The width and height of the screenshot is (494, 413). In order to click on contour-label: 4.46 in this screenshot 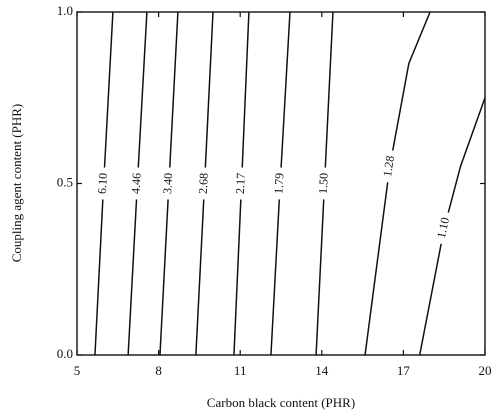, I will do `click(136, 184)`.